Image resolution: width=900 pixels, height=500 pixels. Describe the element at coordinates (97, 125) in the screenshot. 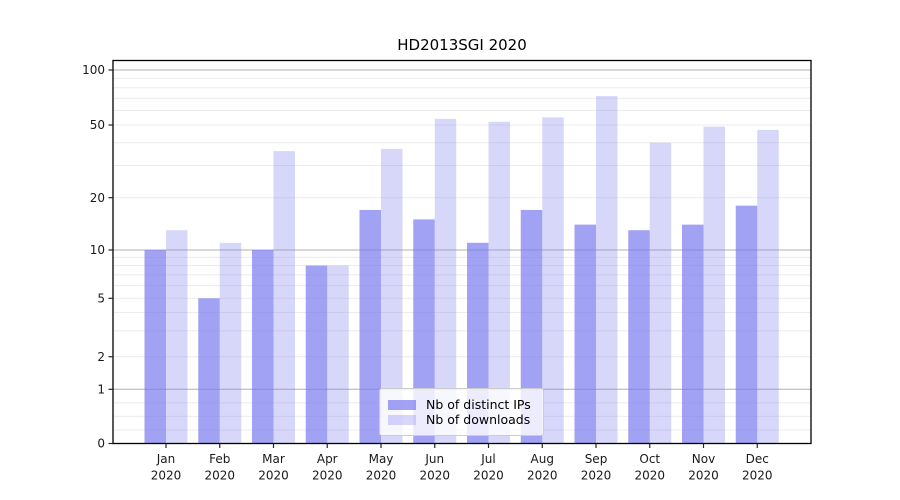

I see `y-tick-label: 50` at that location.